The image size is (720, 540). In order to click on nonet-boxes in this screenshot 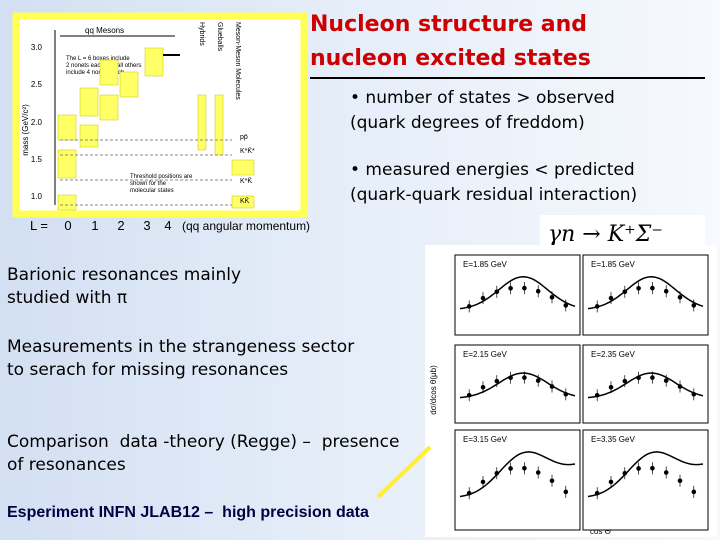, I will do `click(156, 129)`.